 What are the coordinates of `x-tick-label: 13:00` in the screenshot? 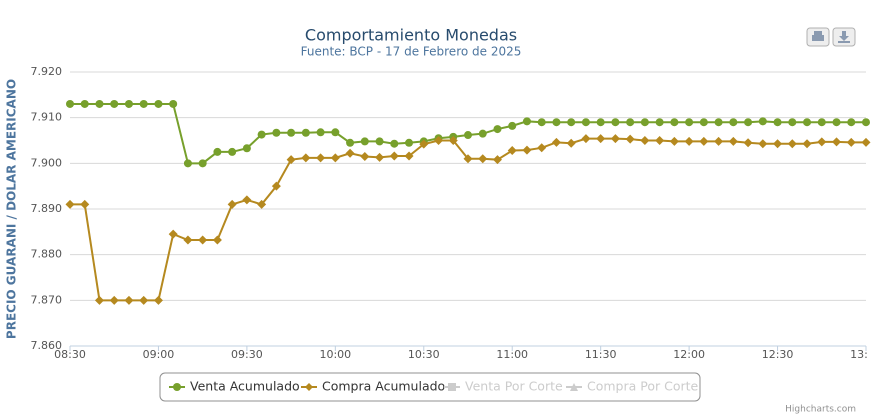 It's located at (866, 354).